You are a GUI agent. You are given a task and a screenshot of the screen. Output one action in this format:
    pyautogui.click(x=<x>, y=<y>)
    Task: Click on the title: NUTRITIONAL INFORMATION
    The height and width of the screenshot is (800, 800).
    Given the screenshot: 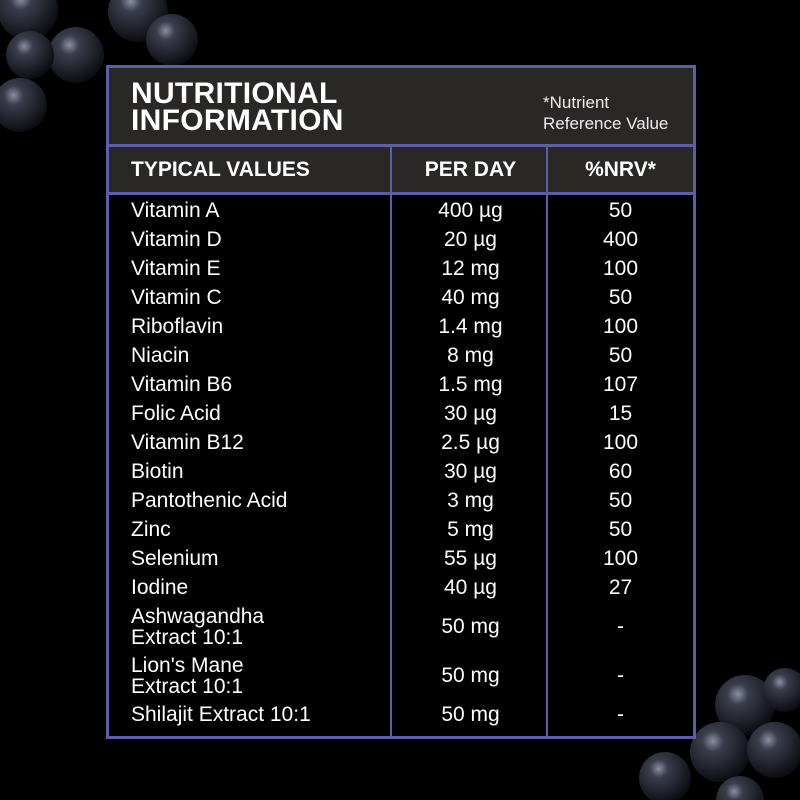 What is the action you would take?
    pyautogui.click(x=237, y=107)
    